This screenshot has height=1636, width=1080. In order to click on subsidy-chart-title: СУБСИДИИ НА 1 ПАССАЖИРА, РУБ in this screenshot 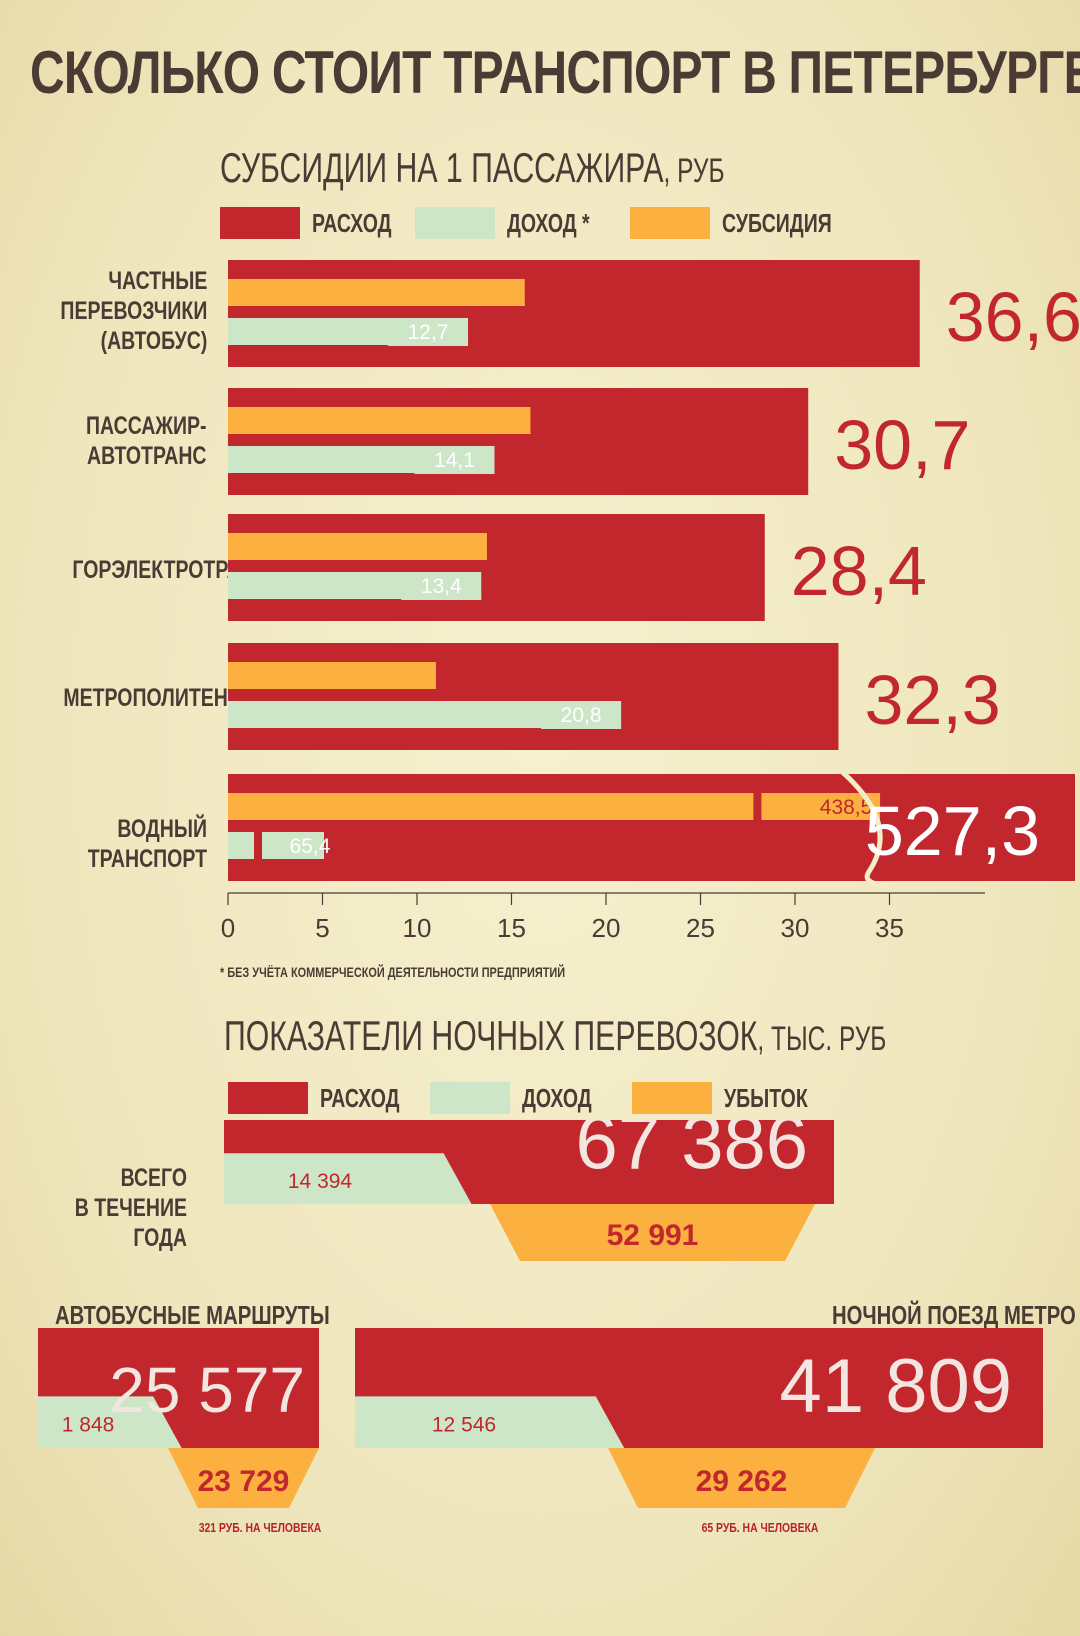, I will do `click(472, 168)`.